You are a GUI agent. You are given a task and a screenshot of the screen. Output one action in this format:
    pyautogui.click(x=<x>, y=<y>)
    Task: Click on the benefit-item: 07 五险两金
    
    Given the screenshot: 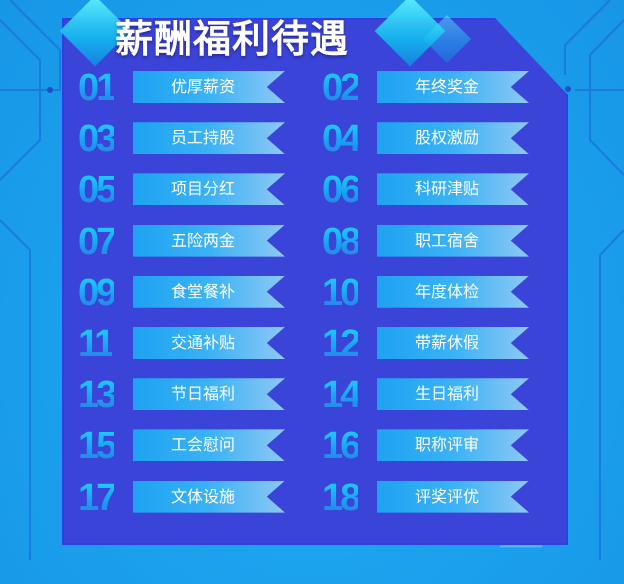 What is the action you would take?
    pyautogui.click(x=198, y=242)
    